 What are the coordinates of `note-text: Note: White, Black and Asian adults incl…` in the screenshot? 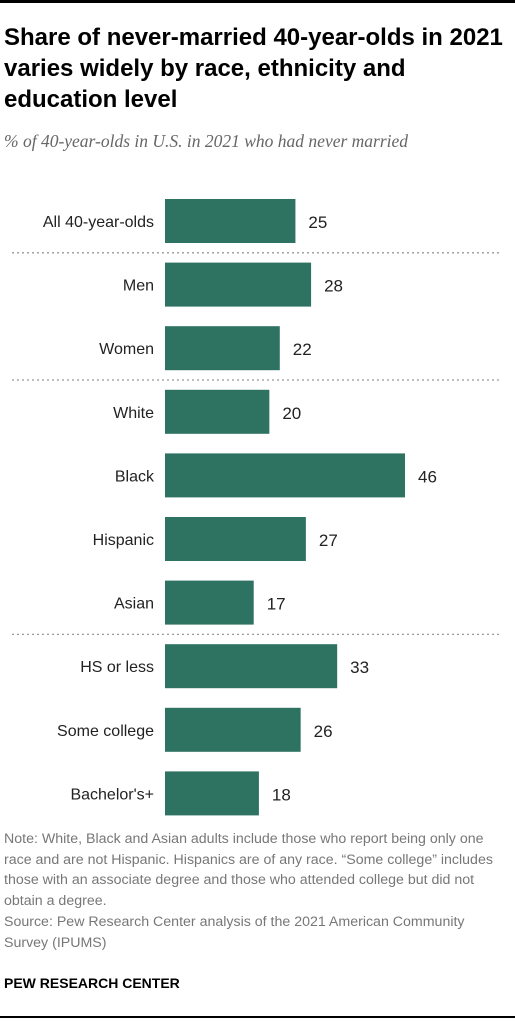 It's located at (248, 870).